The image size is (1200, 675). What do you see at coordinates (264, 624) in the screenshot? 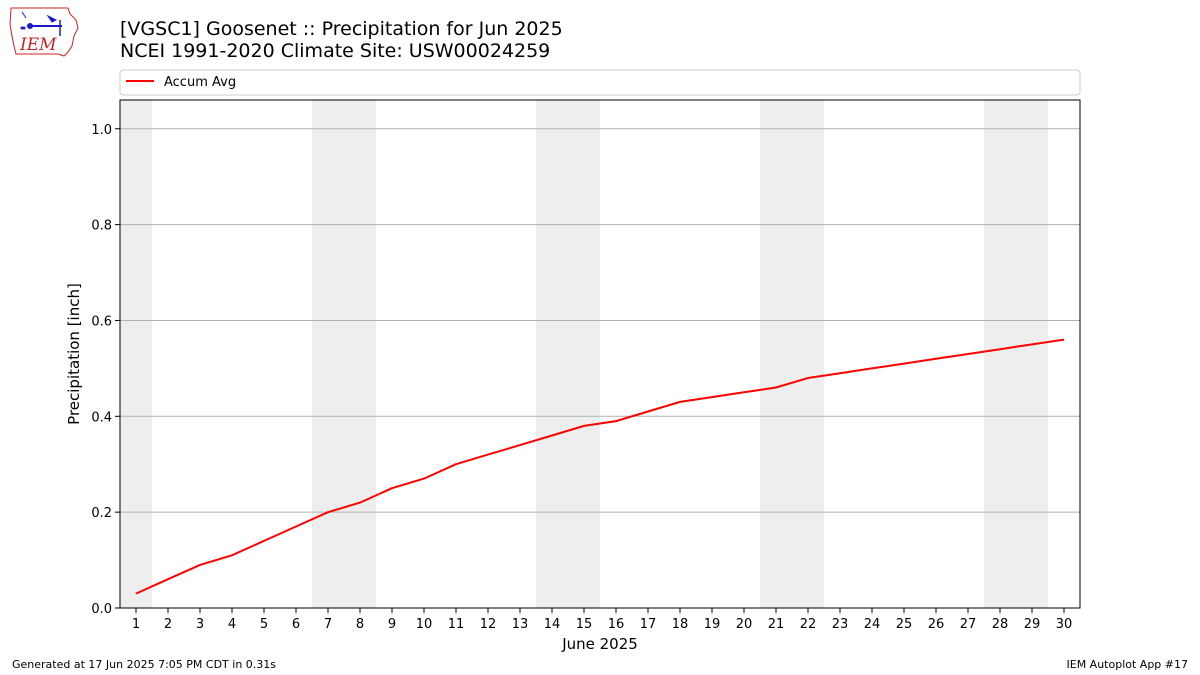
I see `x-tick-label-4: 5` at bounding box center [264, 624].